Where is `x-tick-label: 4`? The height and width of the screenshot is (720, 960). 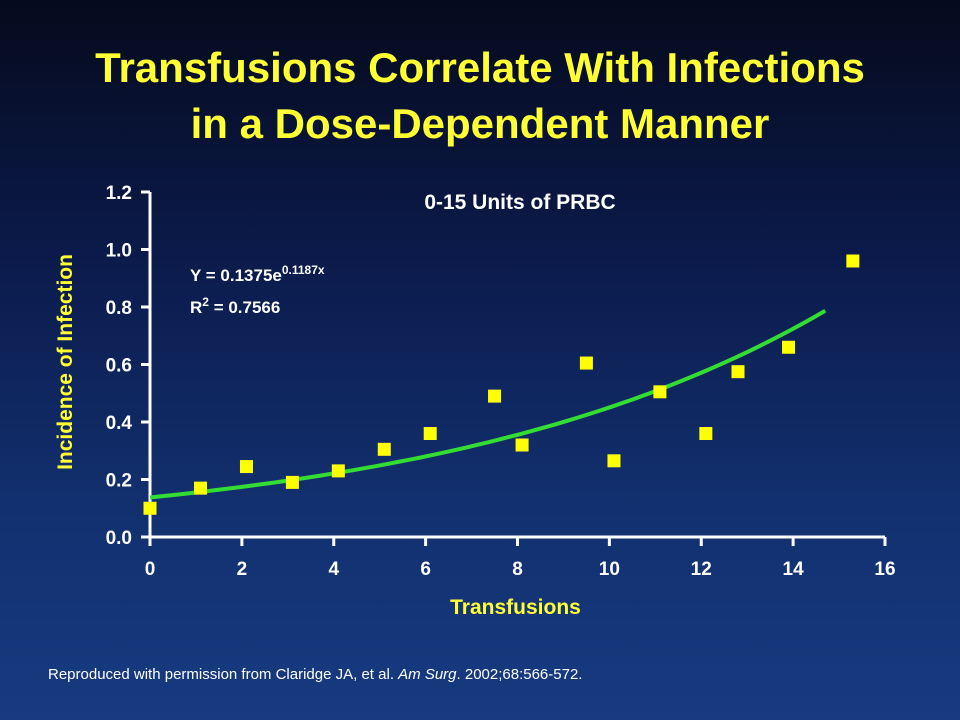
x-tick-label: 4 is located at coordinates (333, 569).